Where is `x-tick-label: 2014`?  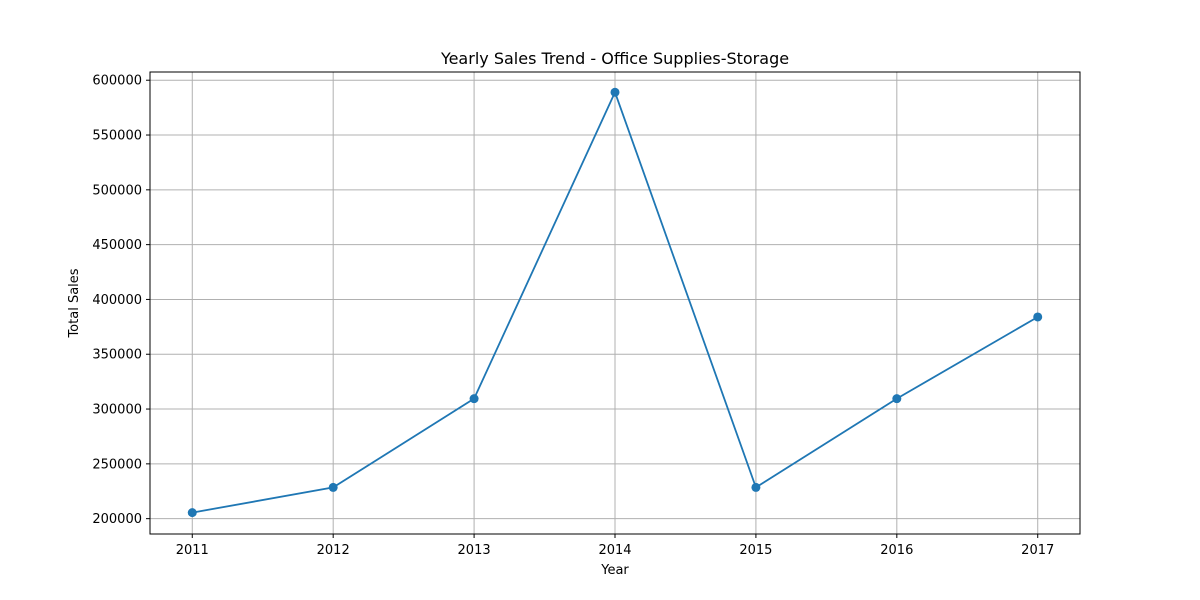
x-tick-label: 2014 is located at coordinates (614, 550).